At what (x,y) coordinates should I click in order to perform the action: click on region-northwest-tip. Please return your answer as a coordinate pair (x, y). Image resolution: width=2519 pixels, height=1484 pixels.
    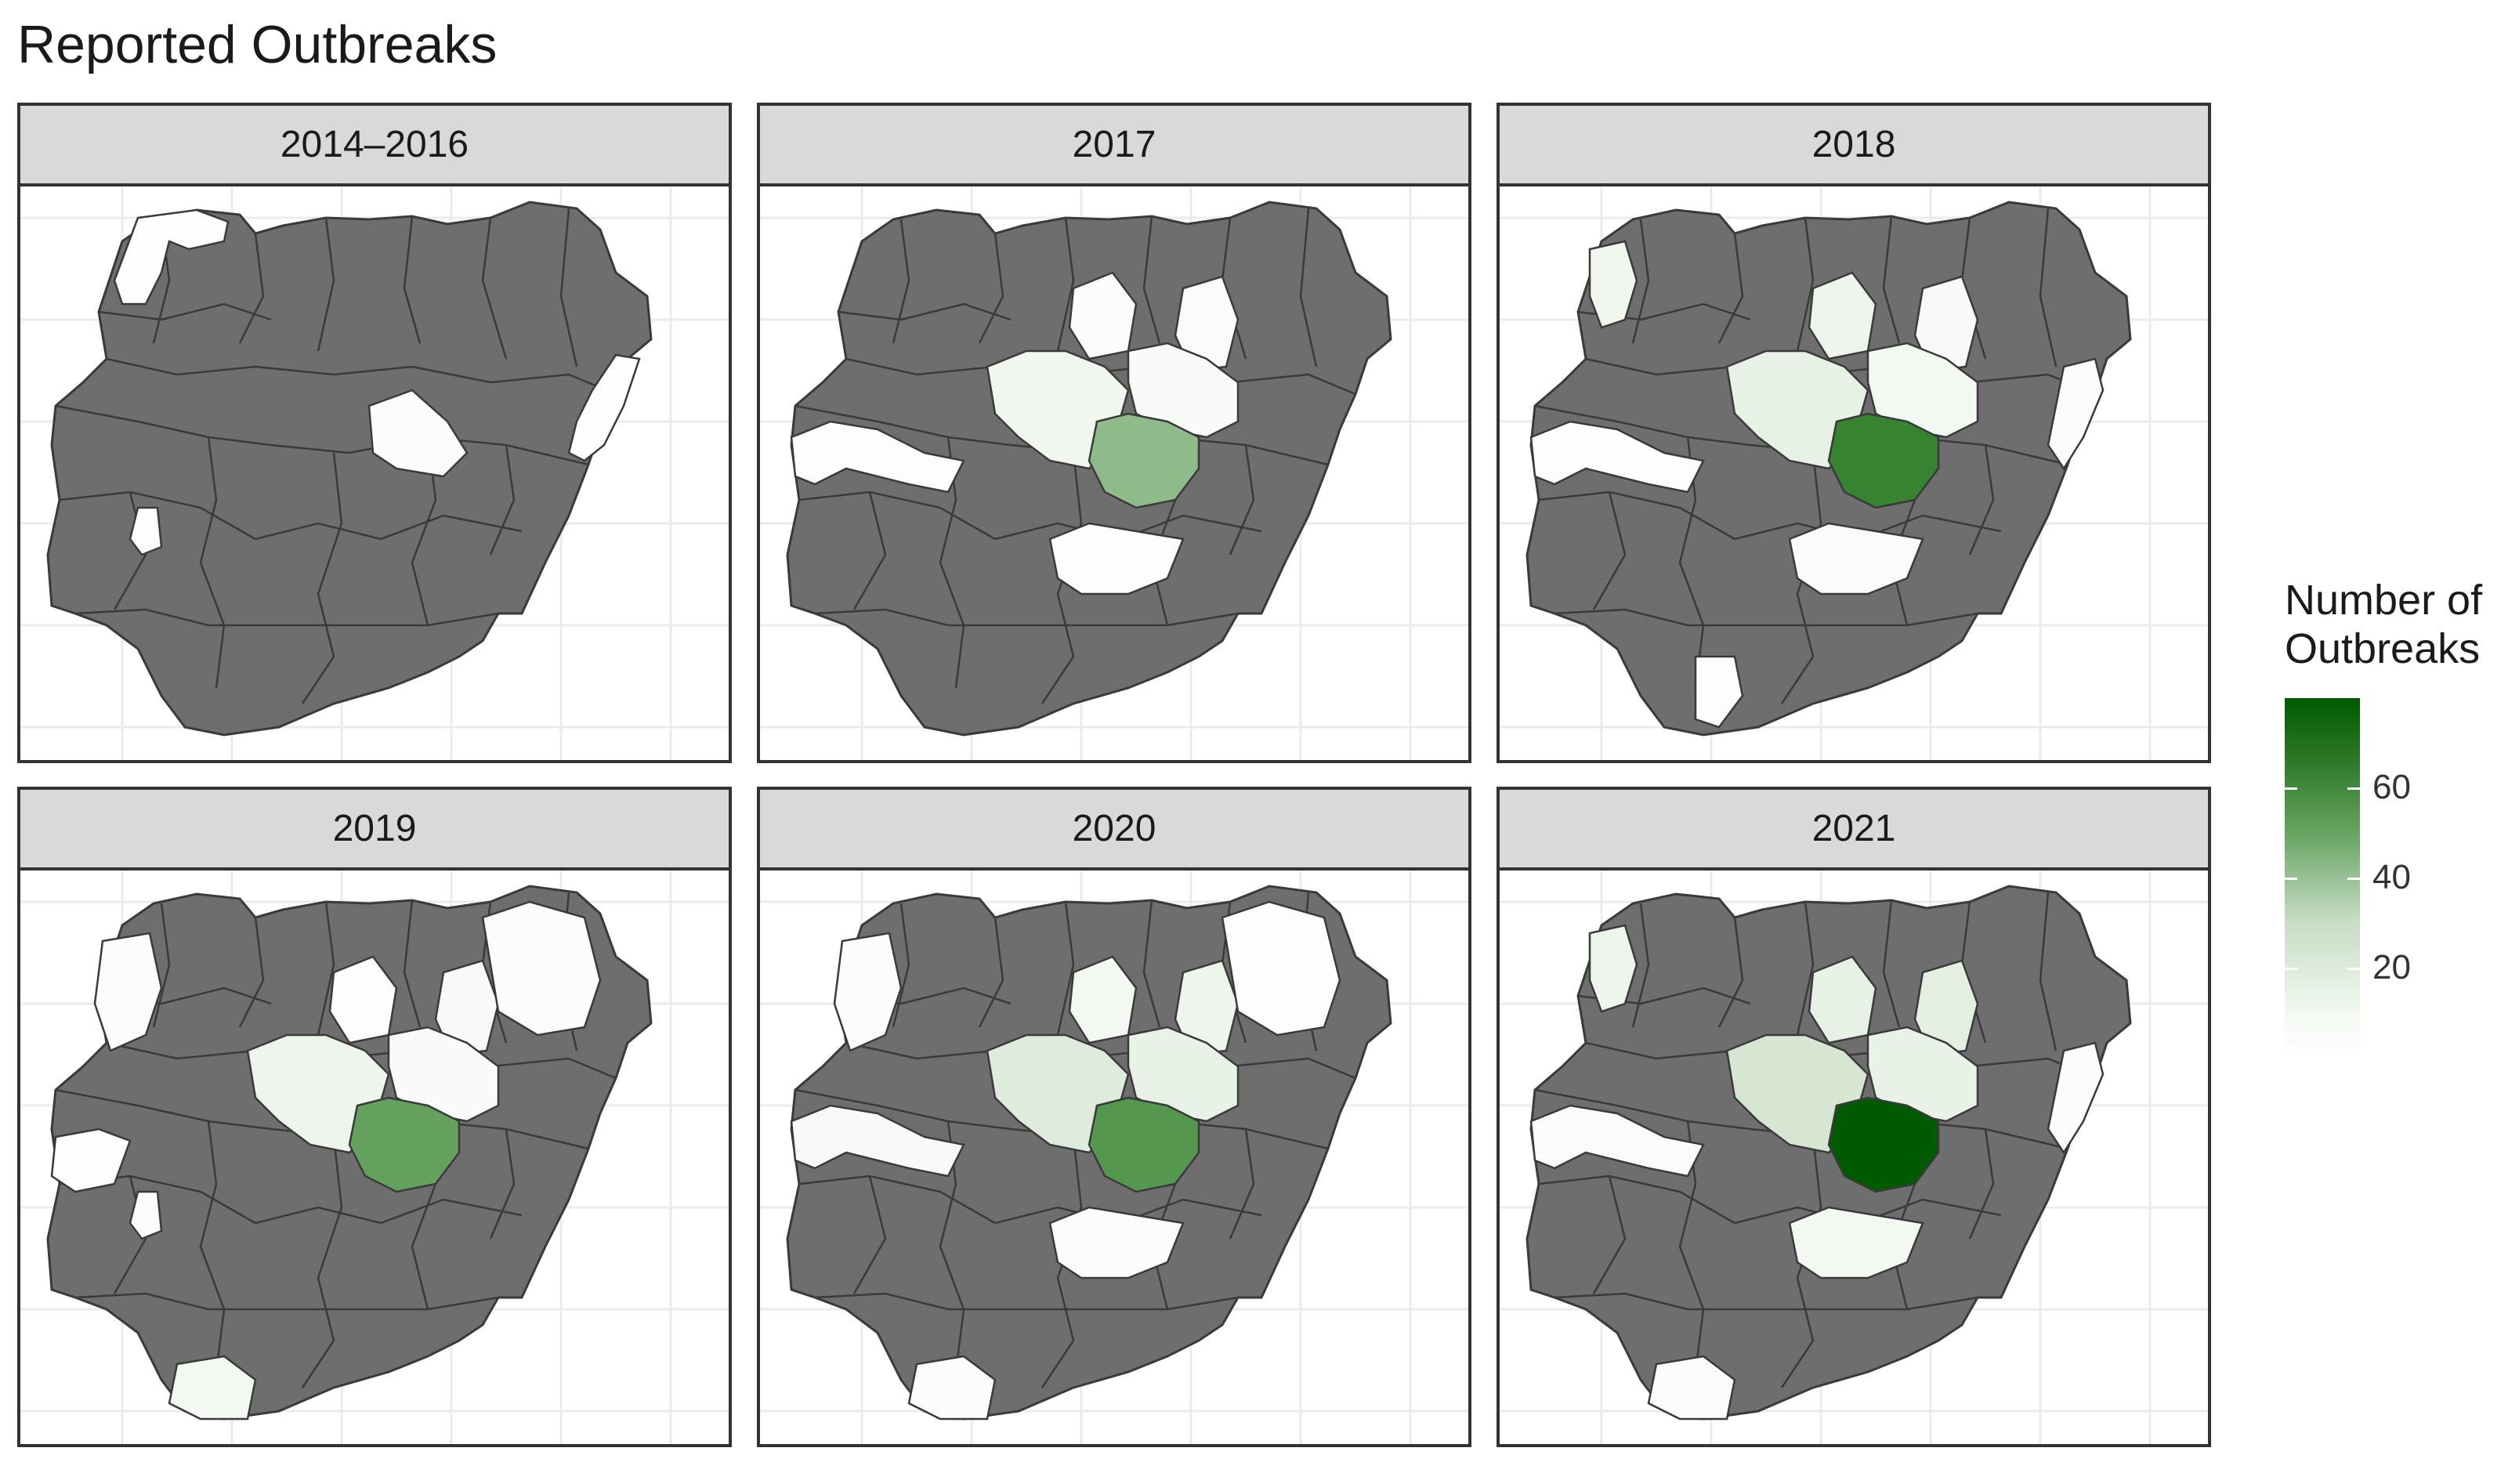
    Looking at the image, I should click on (171, 257).